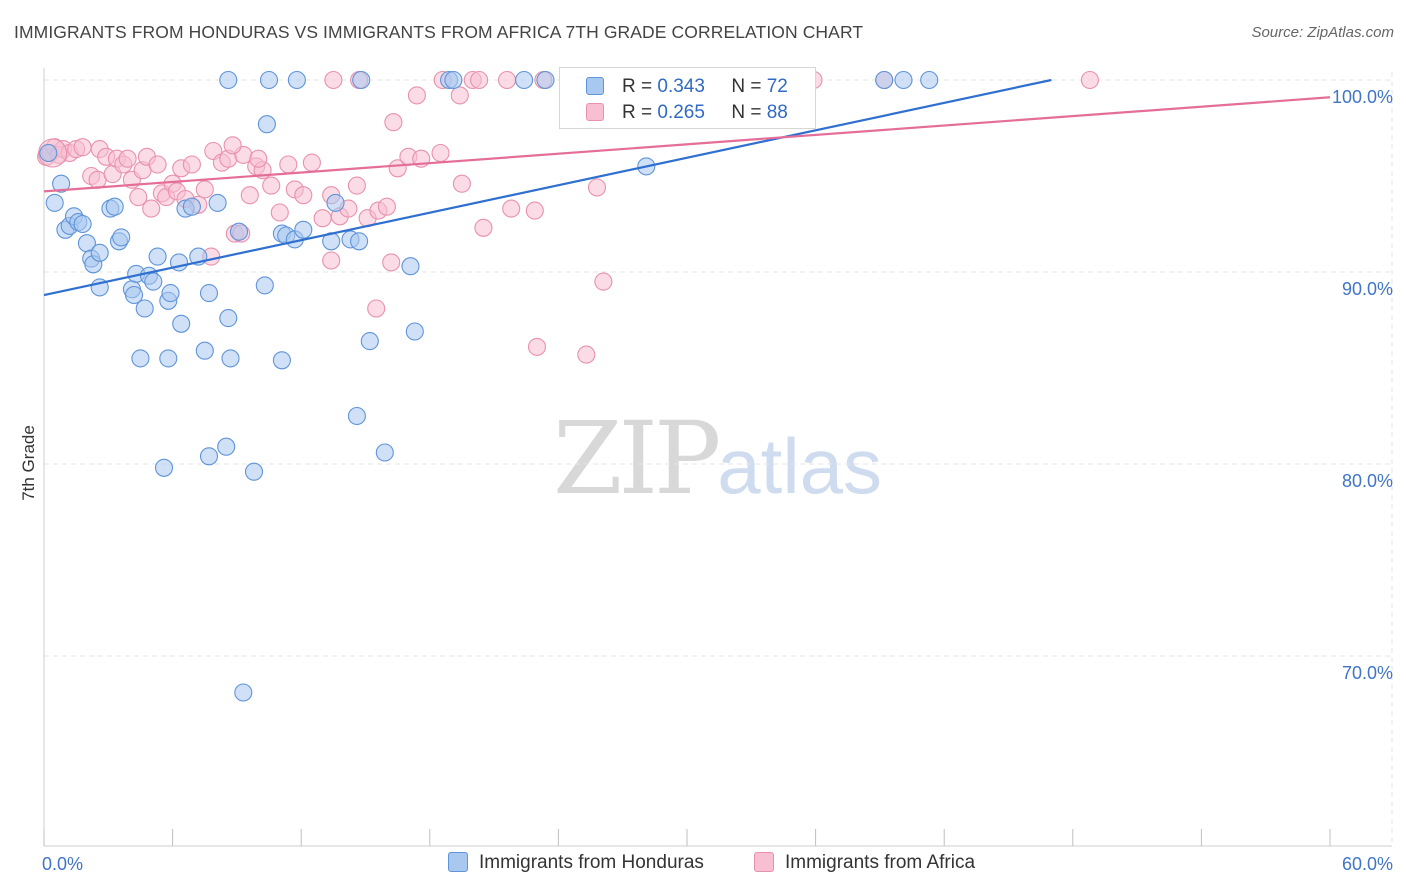  Describe the element at coordinates (1367, 864) in the screenshot. I see `x-tick-label: 60.0%` at that location.